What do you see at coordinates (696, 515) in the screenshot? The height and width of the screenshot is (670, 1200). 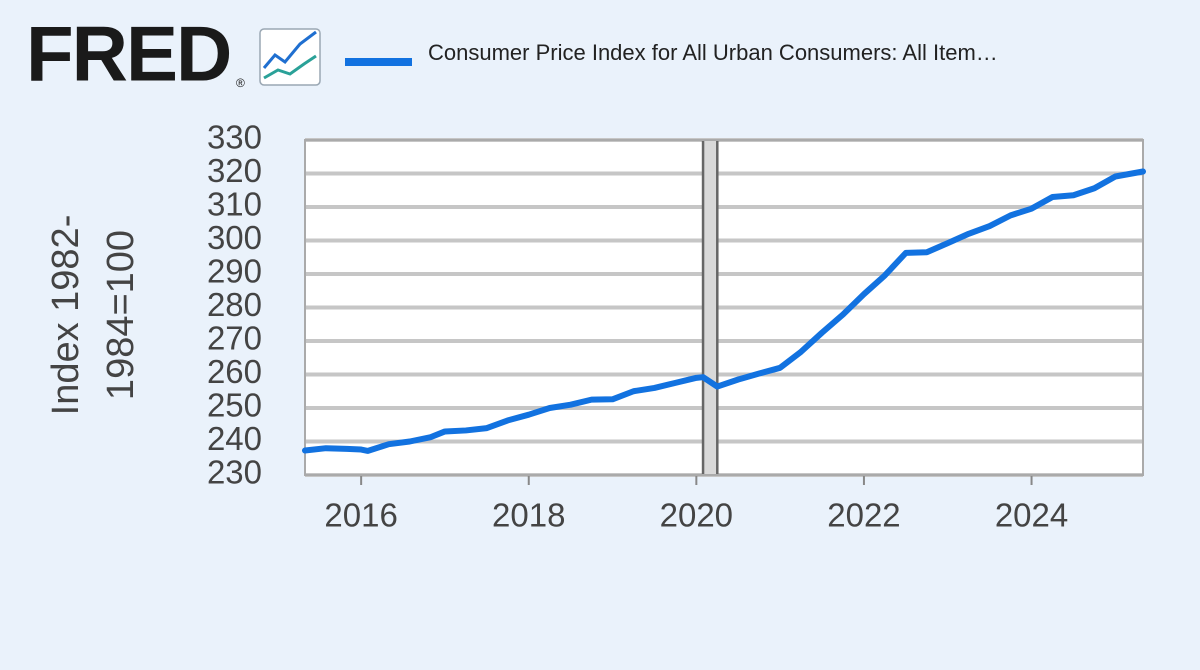 I see `x-tick-label: 2020` at bounding box center [696, 515].